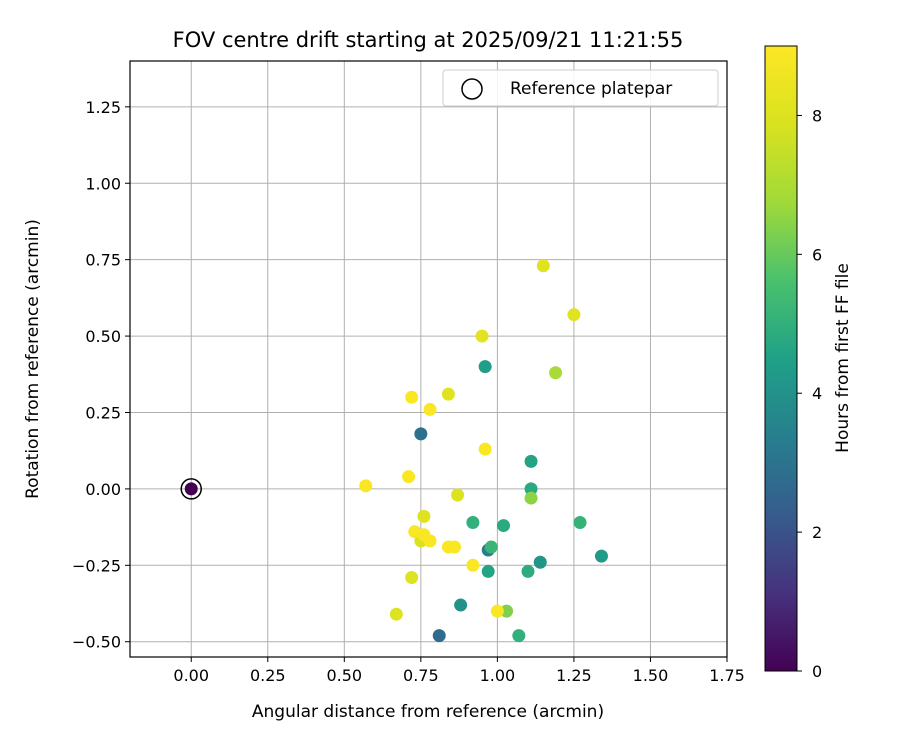  Describe the element at coordinates (268, 675) in the screenshot. I see `x-tick-label: 0.25` at that location.